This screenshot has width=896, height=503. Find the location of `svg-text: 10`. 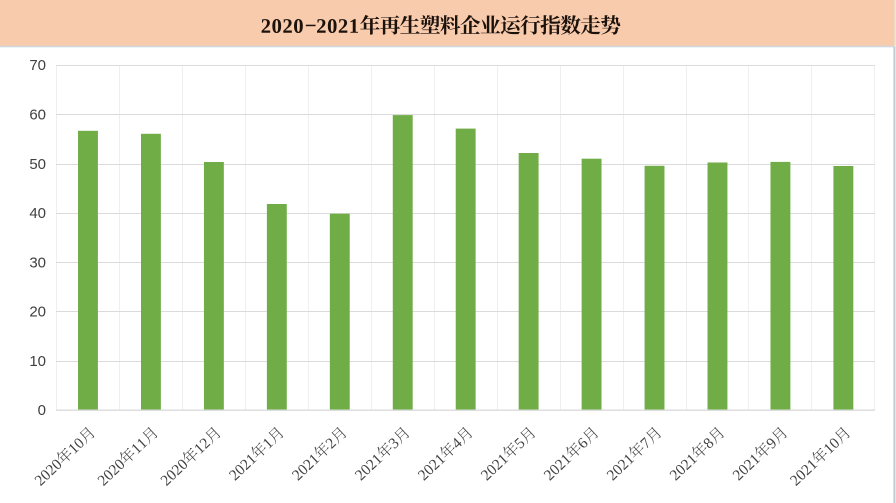

svg-text: 10 is located at coordinates (37, 361).